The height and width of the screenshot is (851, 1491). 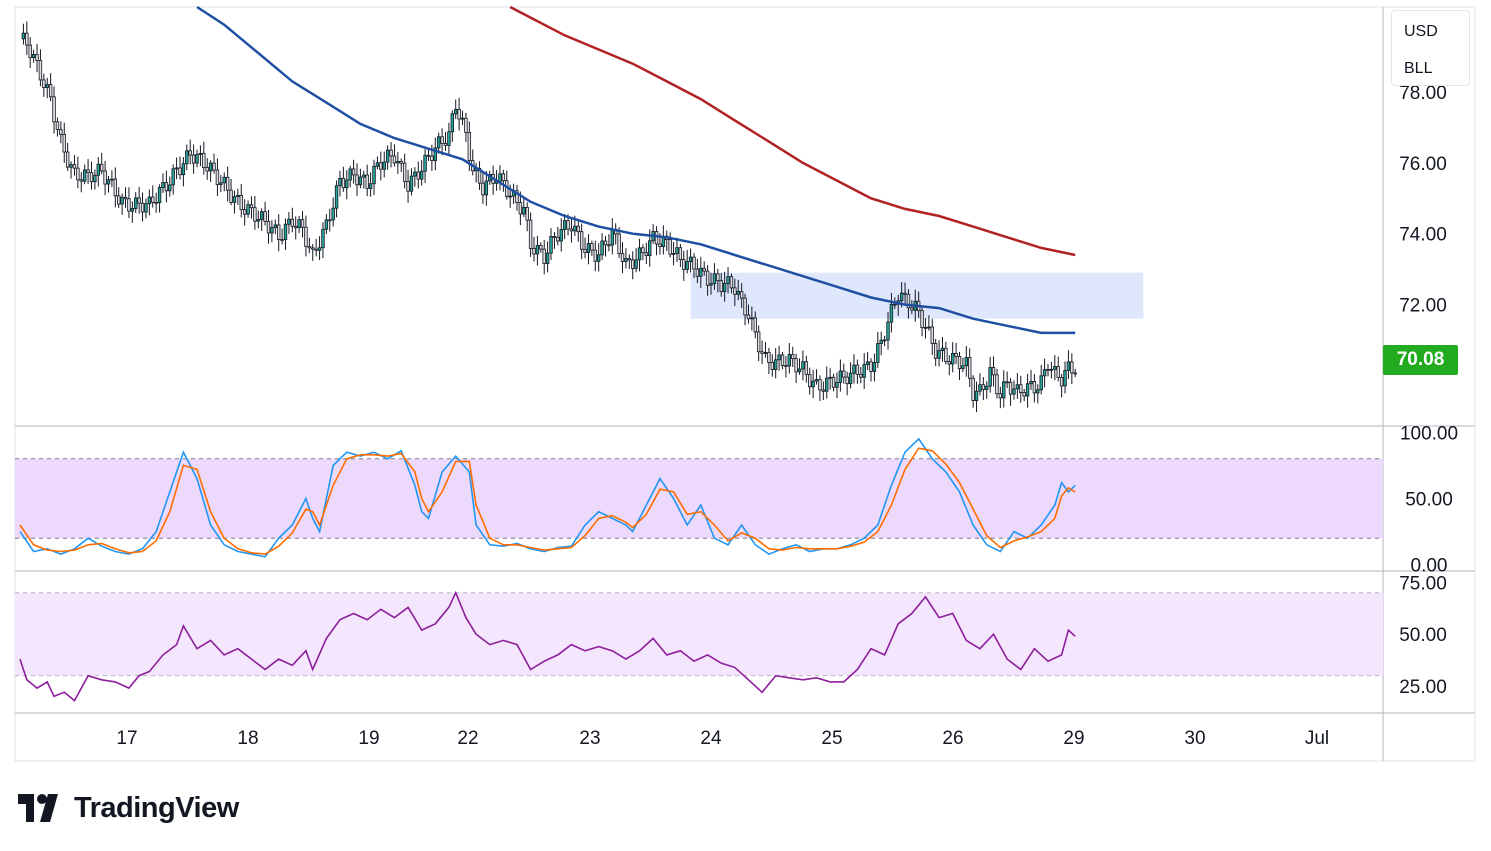 I want to click on time-tick-label: 29, so click(x=1073, y=738).